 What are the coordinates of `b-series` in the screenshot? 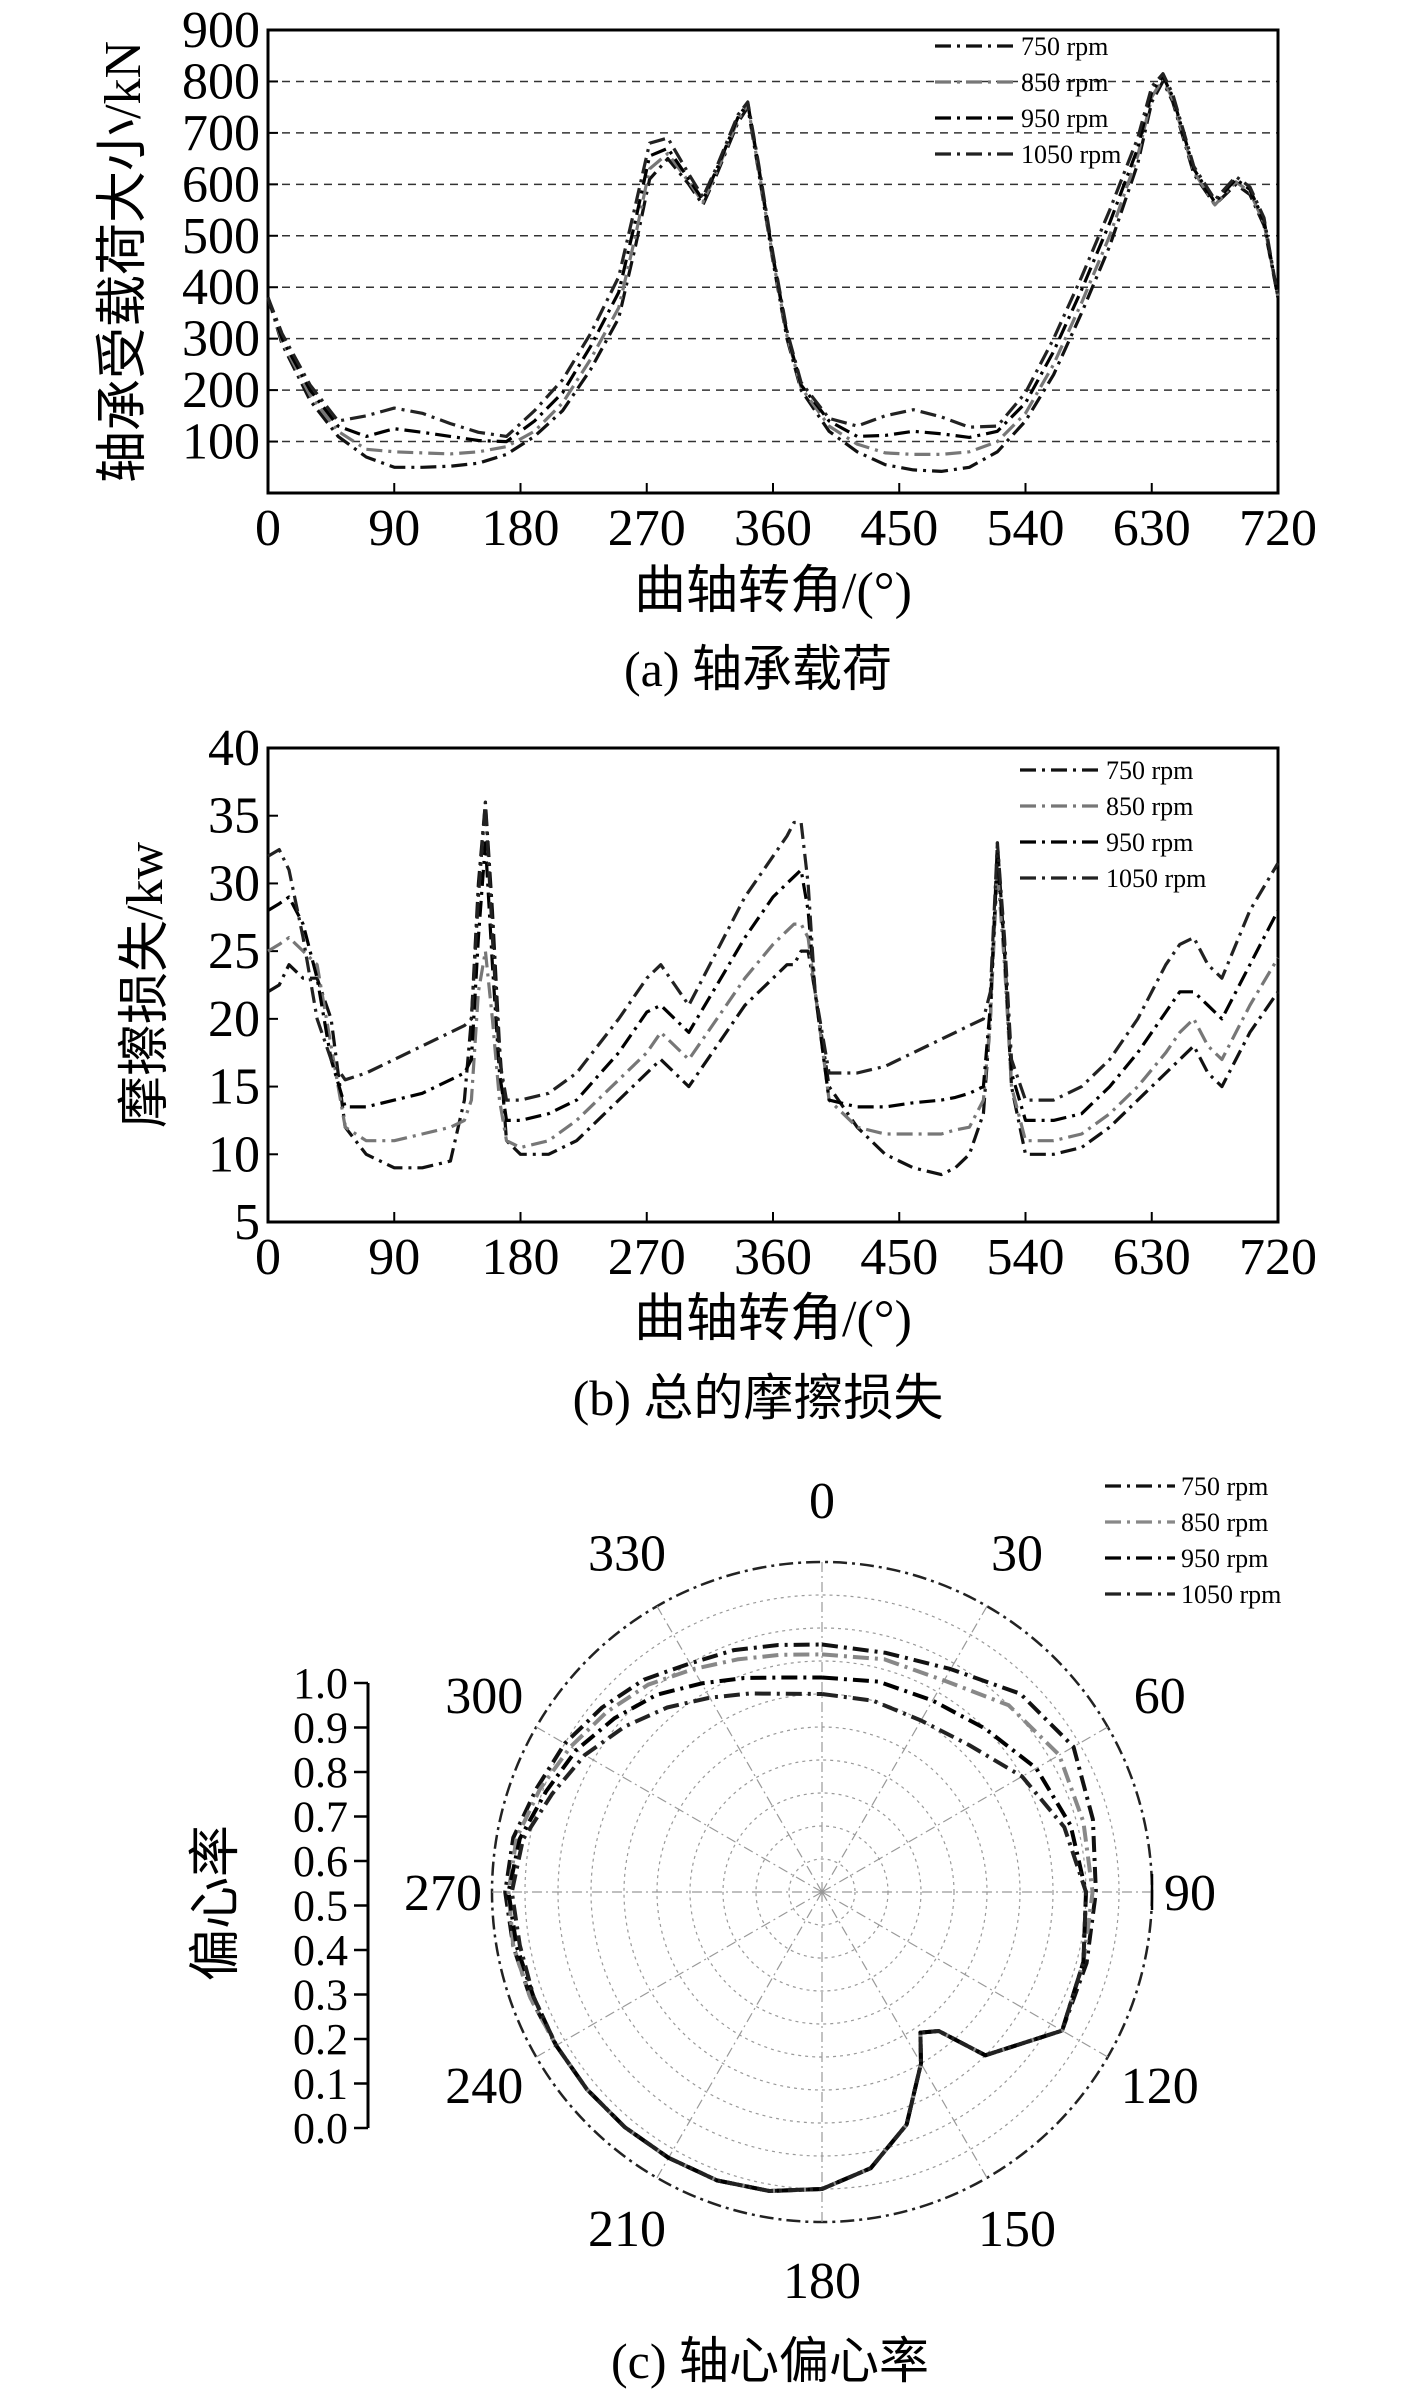 It's located at (773, 988).